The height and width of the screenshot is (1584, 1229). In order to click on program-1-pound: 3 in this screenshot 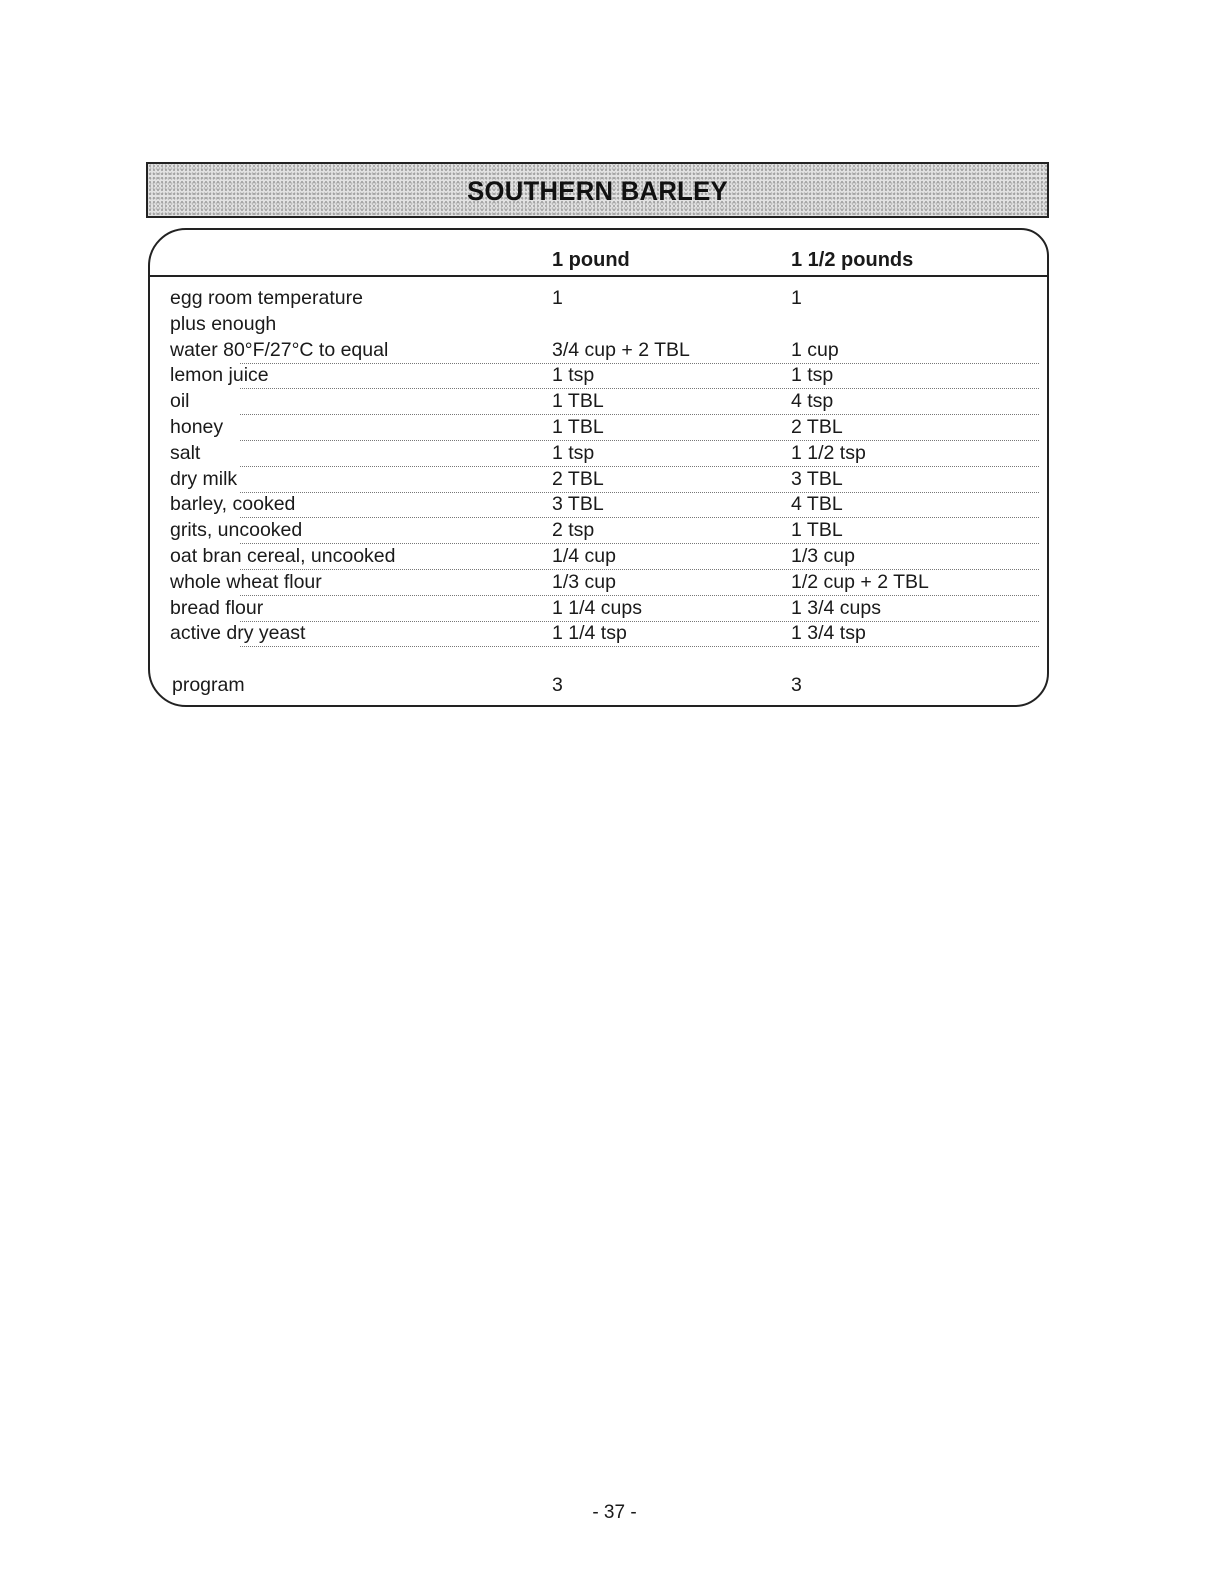, I will do `click(557, 685)`.